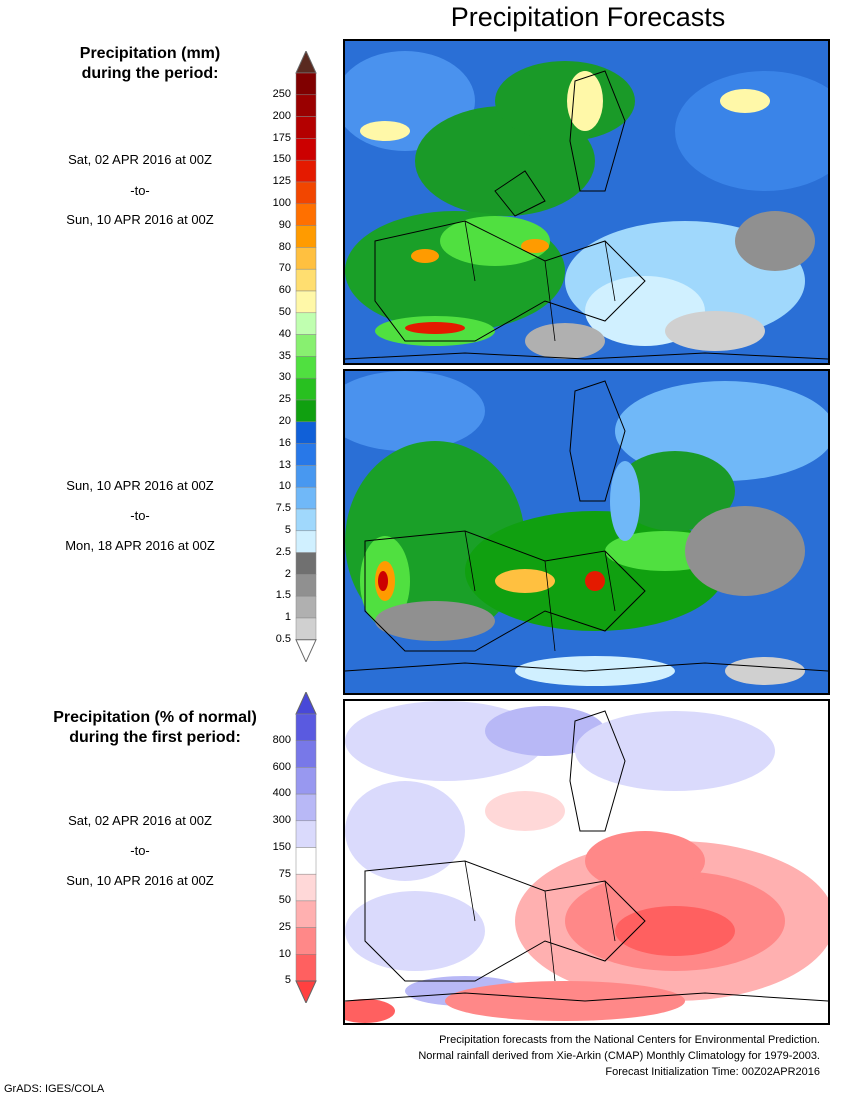 The image size is (850, 1100). I want to click on legend-mm-heading: Precipitation (mm) during the period:, so click(150, 64).